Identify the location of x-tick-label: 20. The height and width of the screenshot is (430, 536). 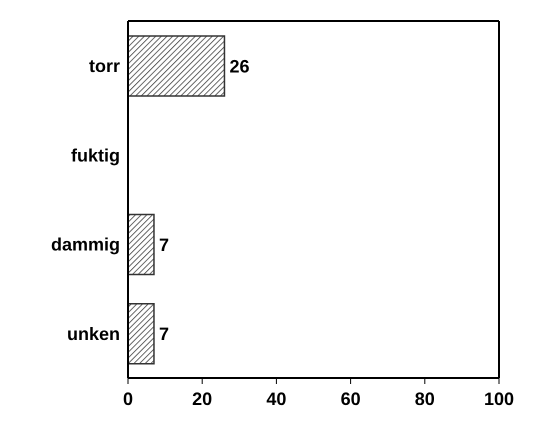
(202, 398).